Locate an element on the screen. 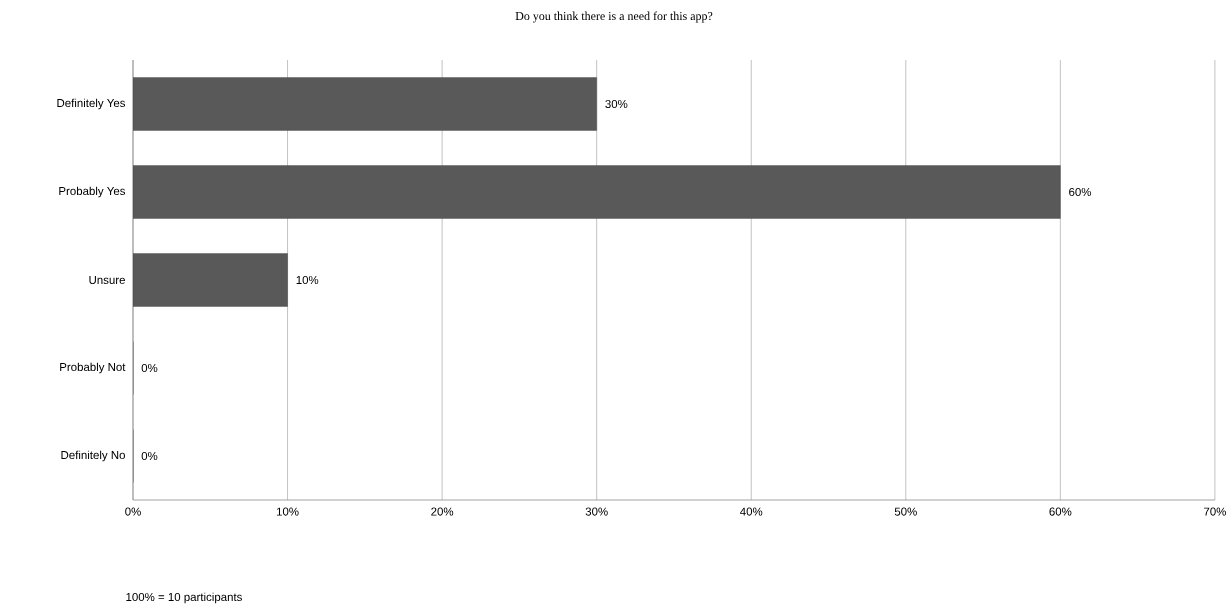 The width and height of the screenshot is (1229, 611). x-tick-label: 30% is located at coordinates (596, 511).